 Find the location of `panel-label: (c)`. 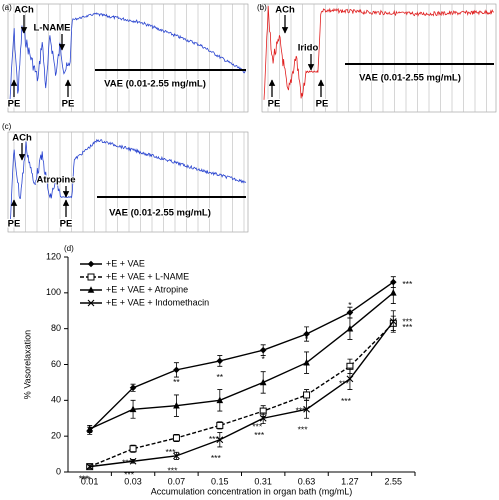

panel-label: (c) is located at coordinates (7, 126).